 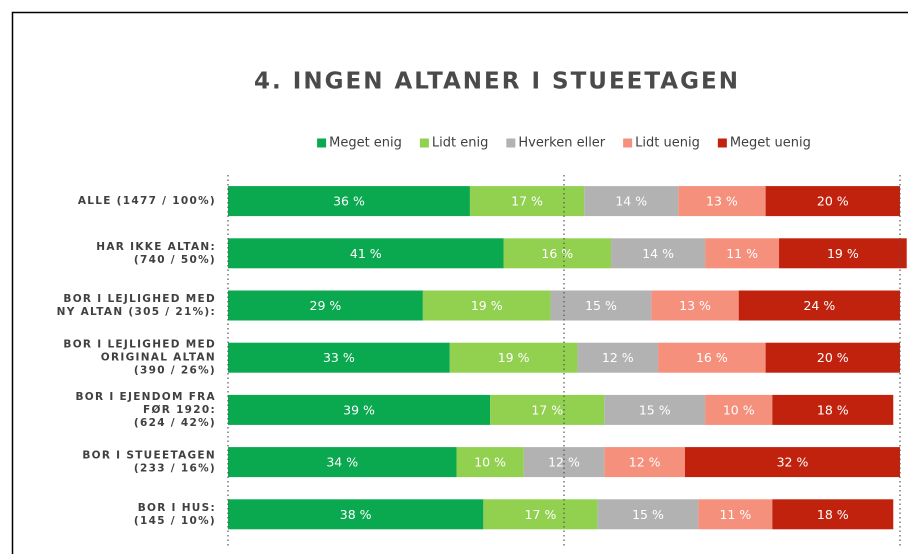 What do you see at coordinates (770, 143) in the screenshot?
I see `legend-label: Meget uenig` at bounding box center [770, 143].